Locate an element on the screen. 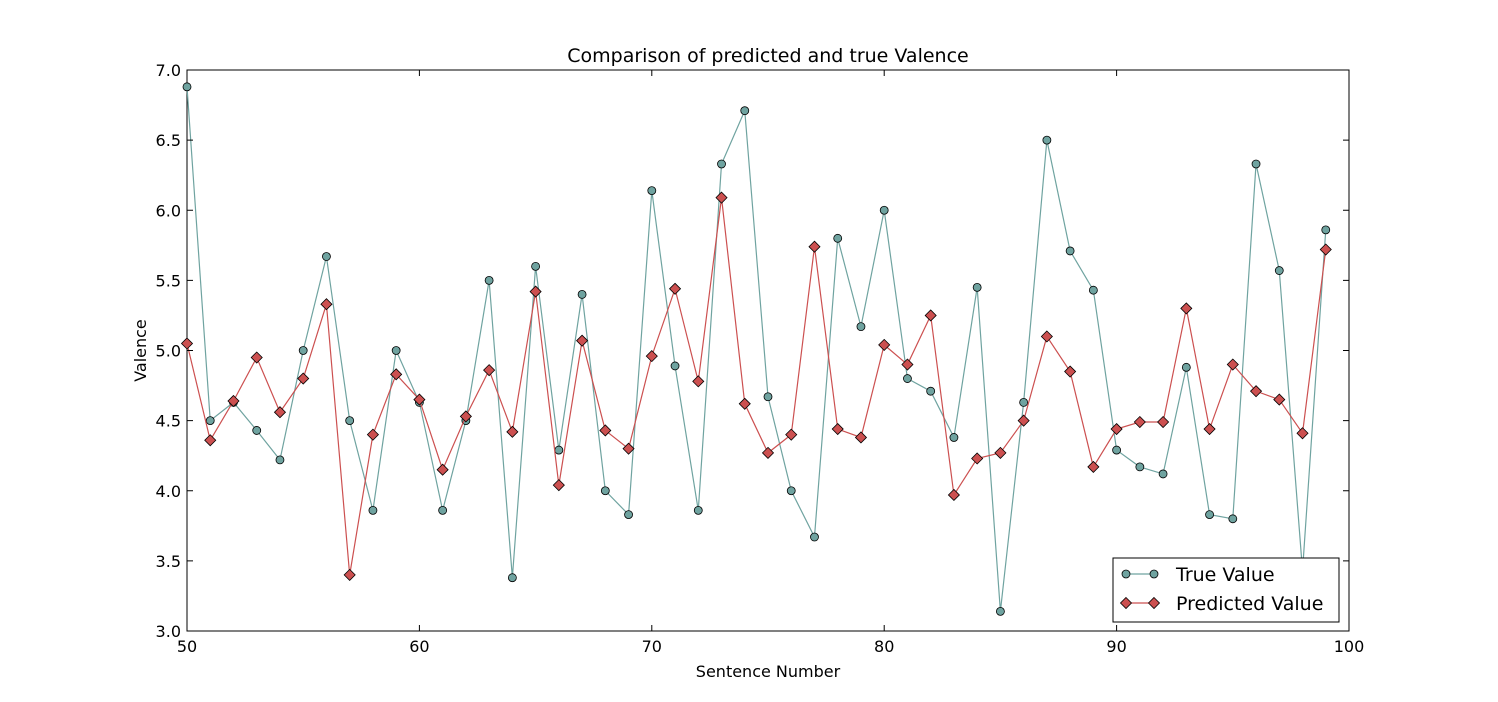 The width and height of the screenshot is (1498, 702). y-tick-label: 4.5 is located at coordinates (168, 421).